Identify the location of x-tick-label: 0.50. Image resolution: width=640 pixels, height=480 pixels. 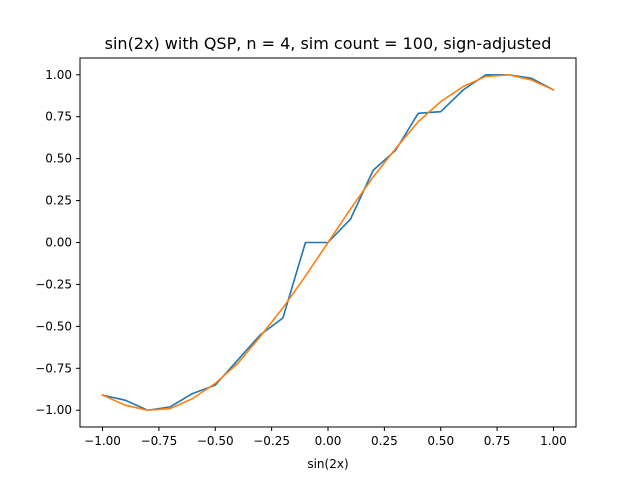
(440, 441).